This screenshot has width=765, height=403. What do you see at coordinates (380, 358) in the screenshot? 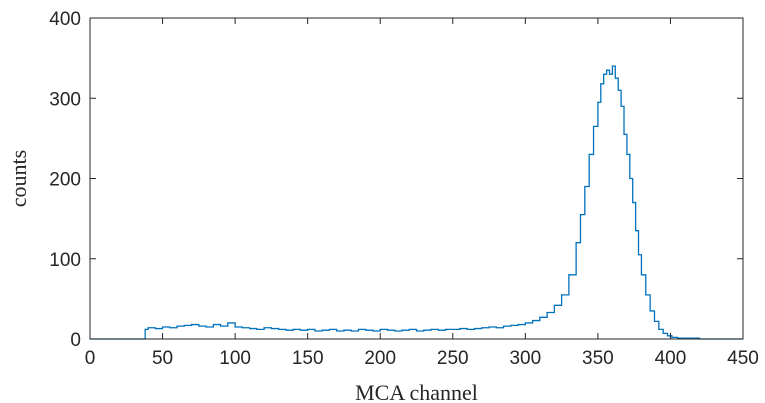
I see `x-tick-label: 200` at bounding box center [380, 358].